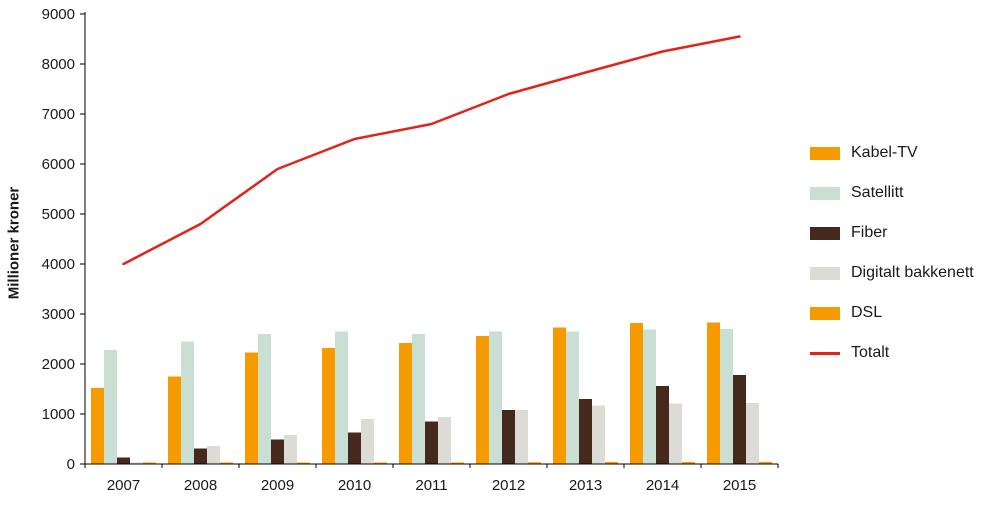  Describe the element at coordinates (354, 485) in the screenshot. I see `x-tick-label: 2010` at that location.